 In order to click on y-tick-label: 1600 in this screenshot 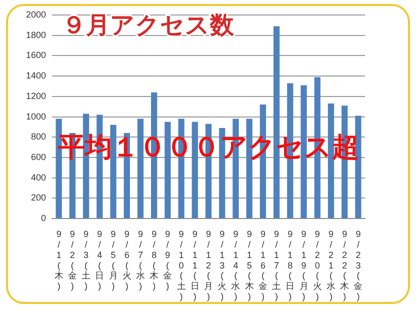, I will do `click(36, 55)`.